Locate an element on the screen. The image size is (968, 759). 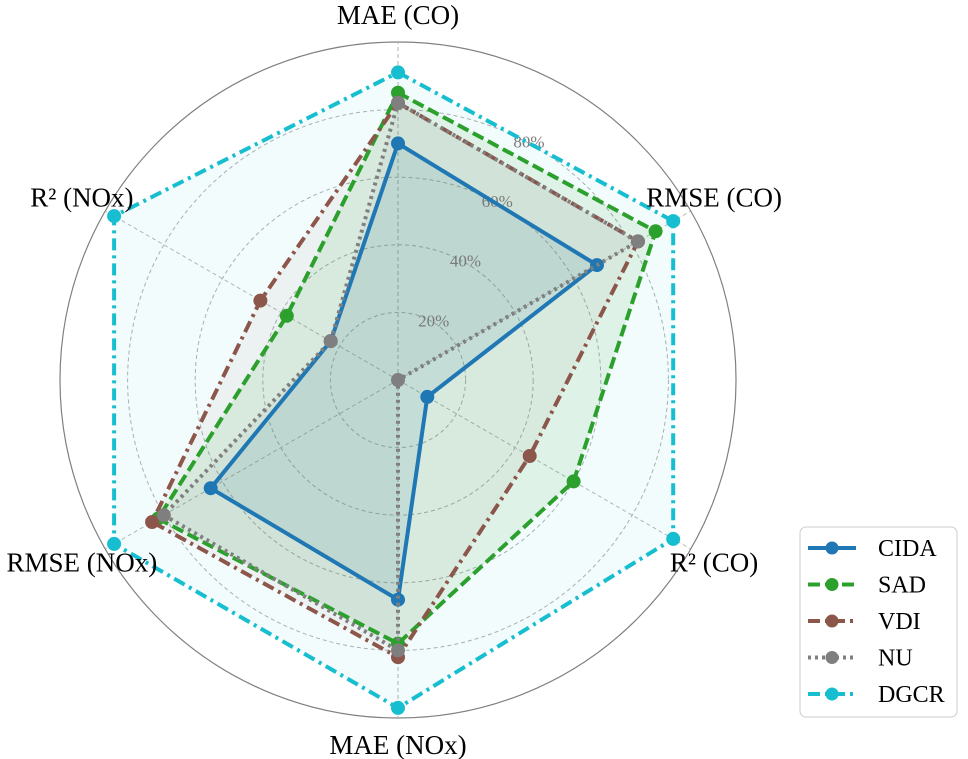
axis-label-4: MAE (NOx) is located at coordinates (397, 744).